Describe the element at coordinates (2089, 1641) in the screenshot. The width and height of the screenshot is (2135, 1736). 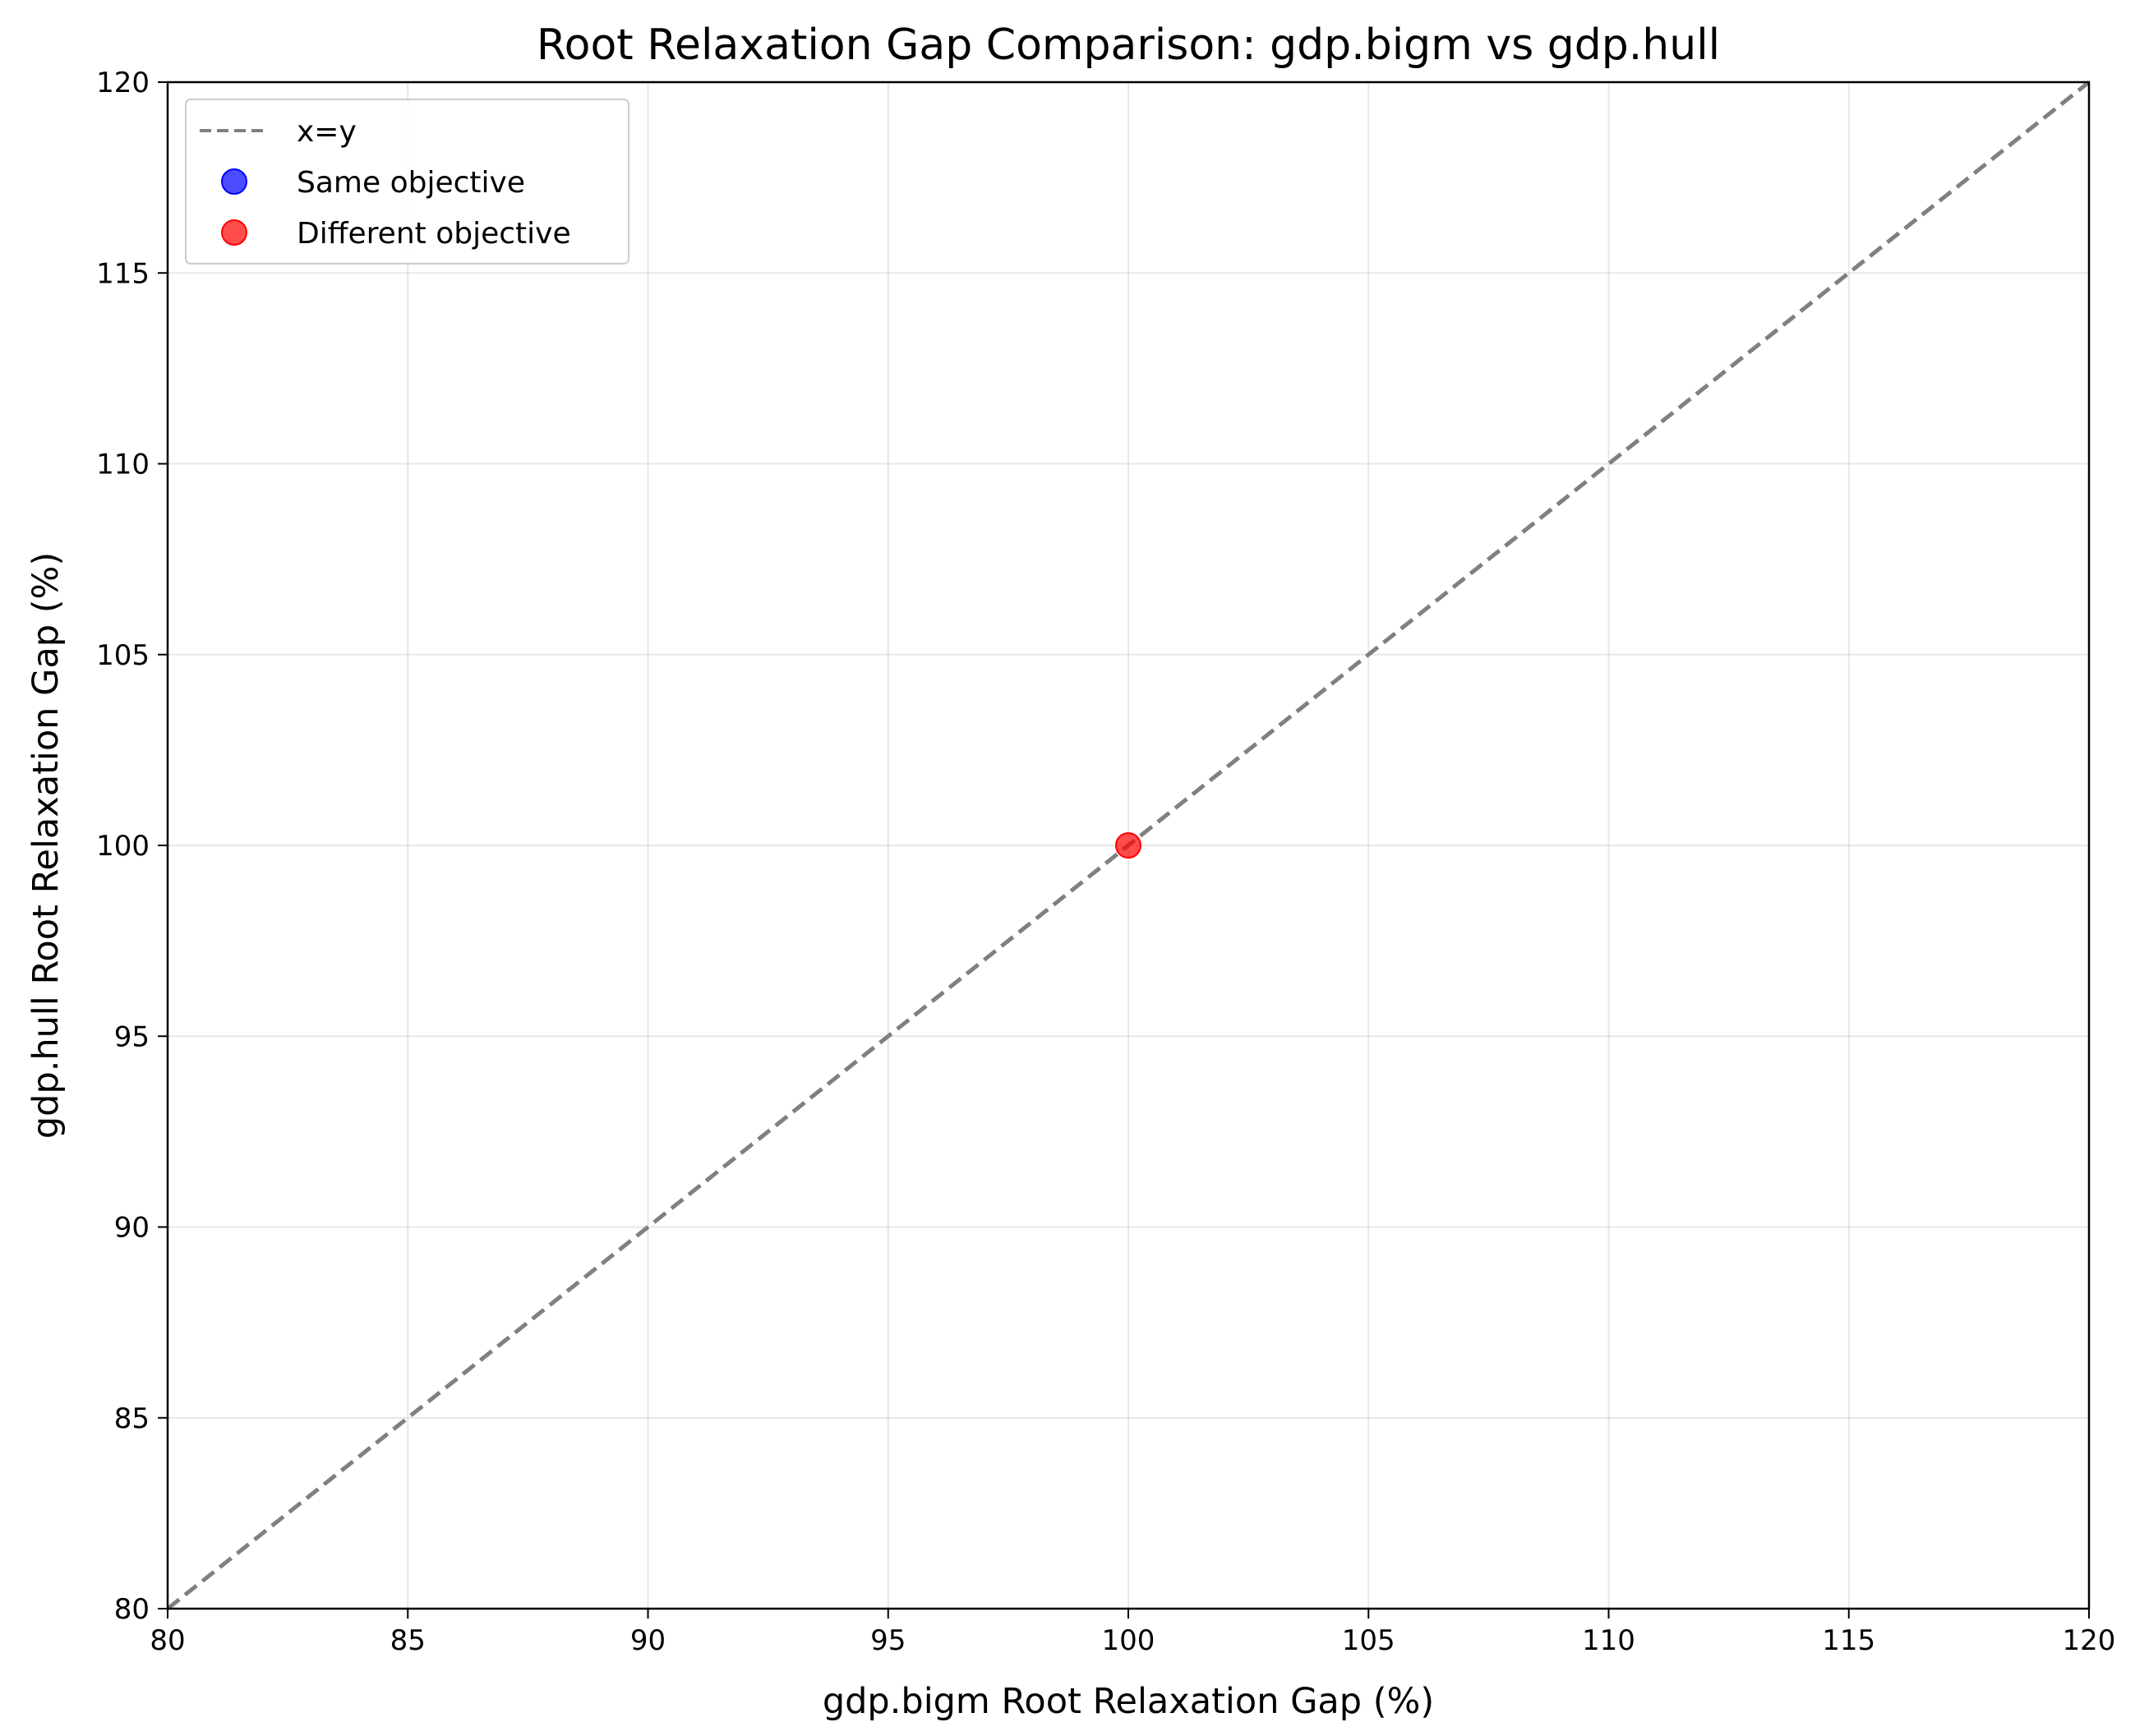
I see `x-tick-label: 120` at that location.